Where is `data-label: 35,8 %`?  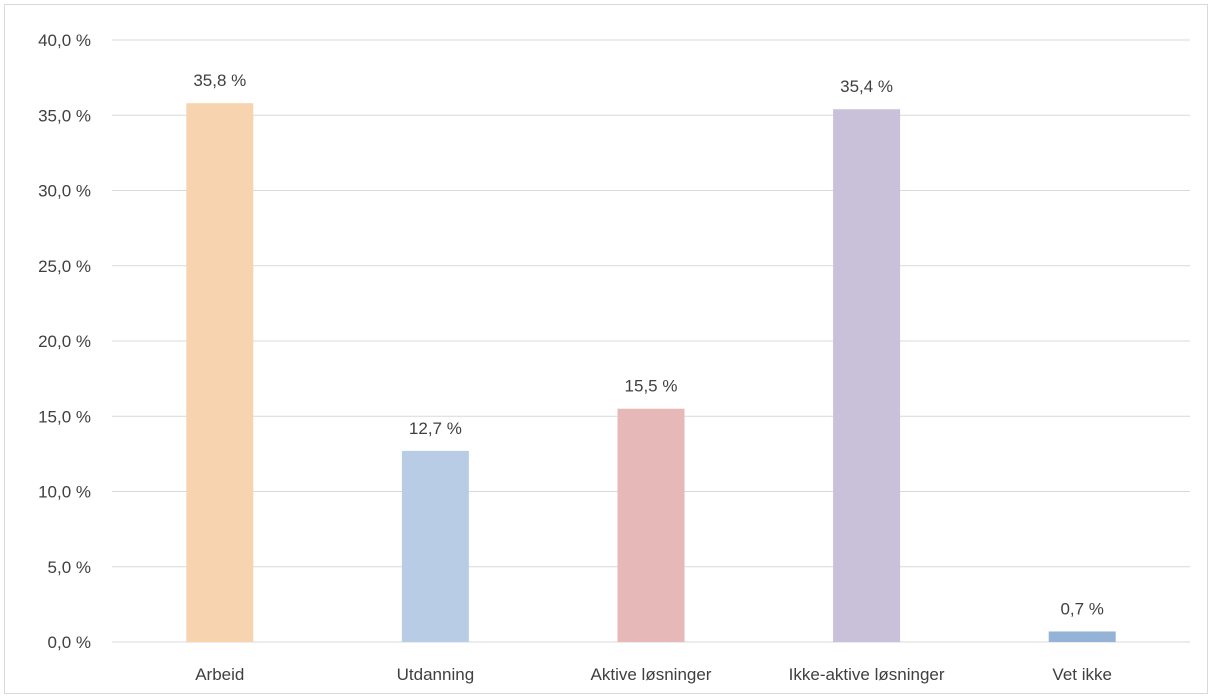
data-label: 35,8 % is located at coordinates (219, 80).